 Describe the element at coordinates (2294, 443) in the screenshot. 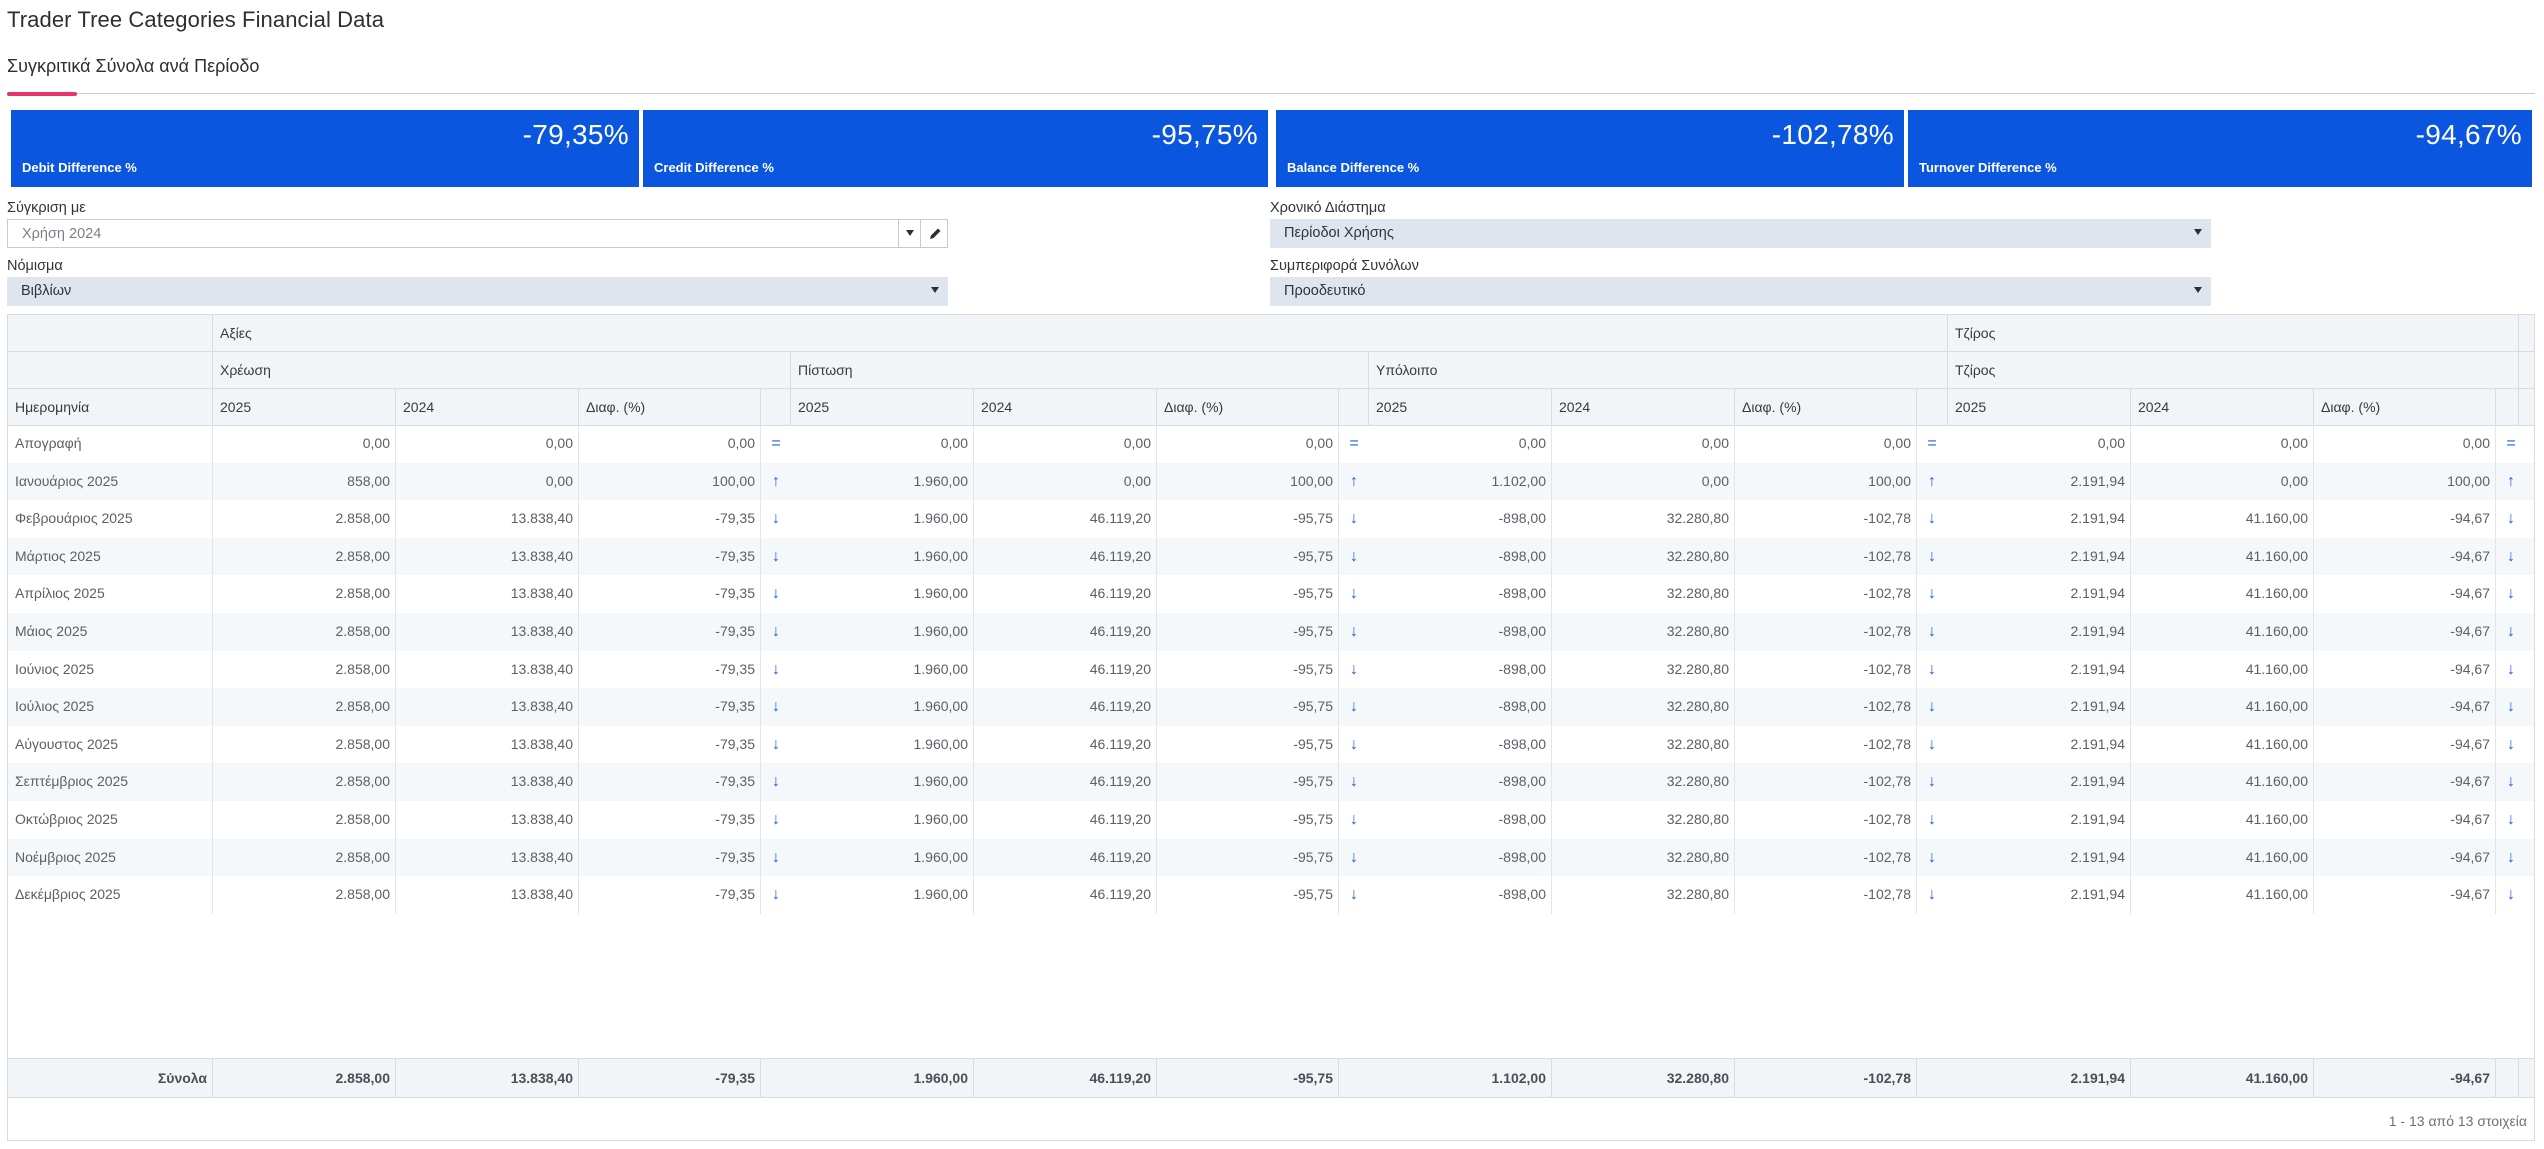

I see `turnover-previous-value: 0,00` at that location.